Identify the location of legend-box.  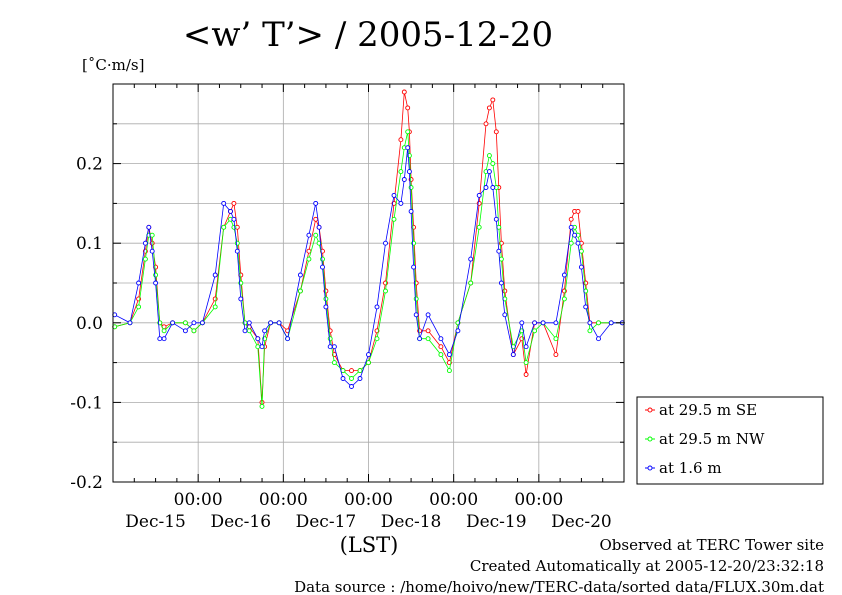
(730, 440).